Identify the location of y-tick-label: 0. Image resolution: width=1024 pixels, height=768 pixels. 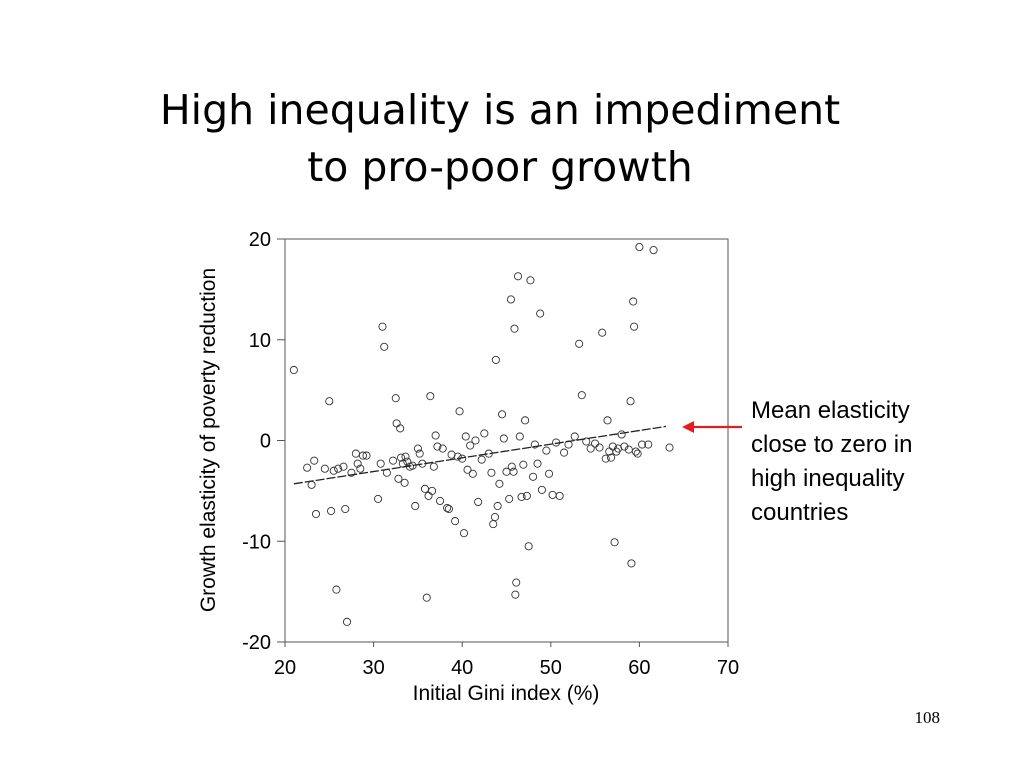
(265, 442).